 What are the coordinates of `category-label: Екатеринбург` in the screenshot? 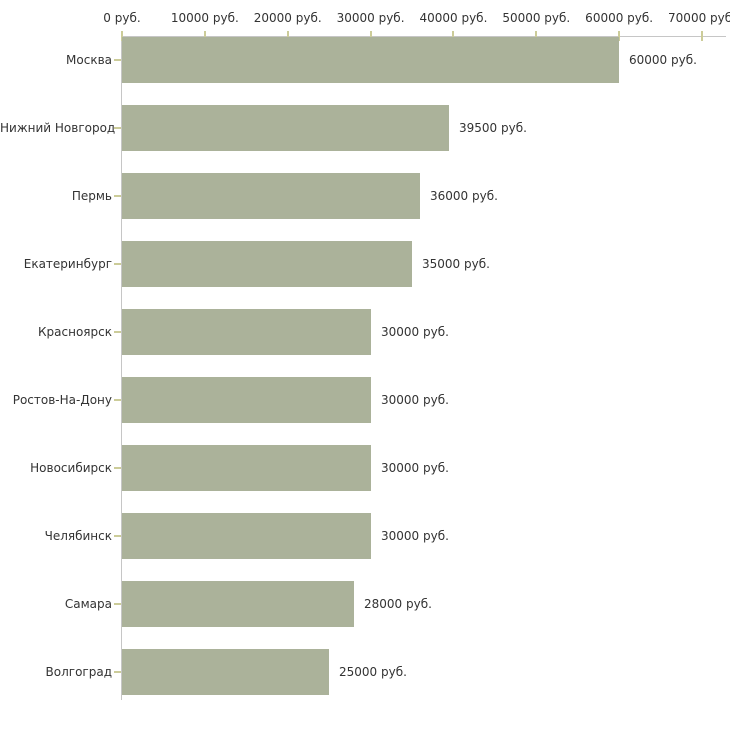 It's located at (67, 264).